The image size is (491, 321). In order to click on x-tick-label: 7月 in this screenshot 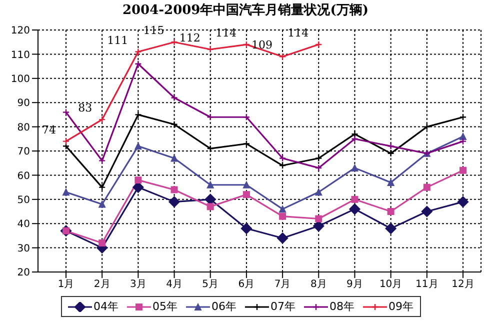, I will do `click(282, 284)`.